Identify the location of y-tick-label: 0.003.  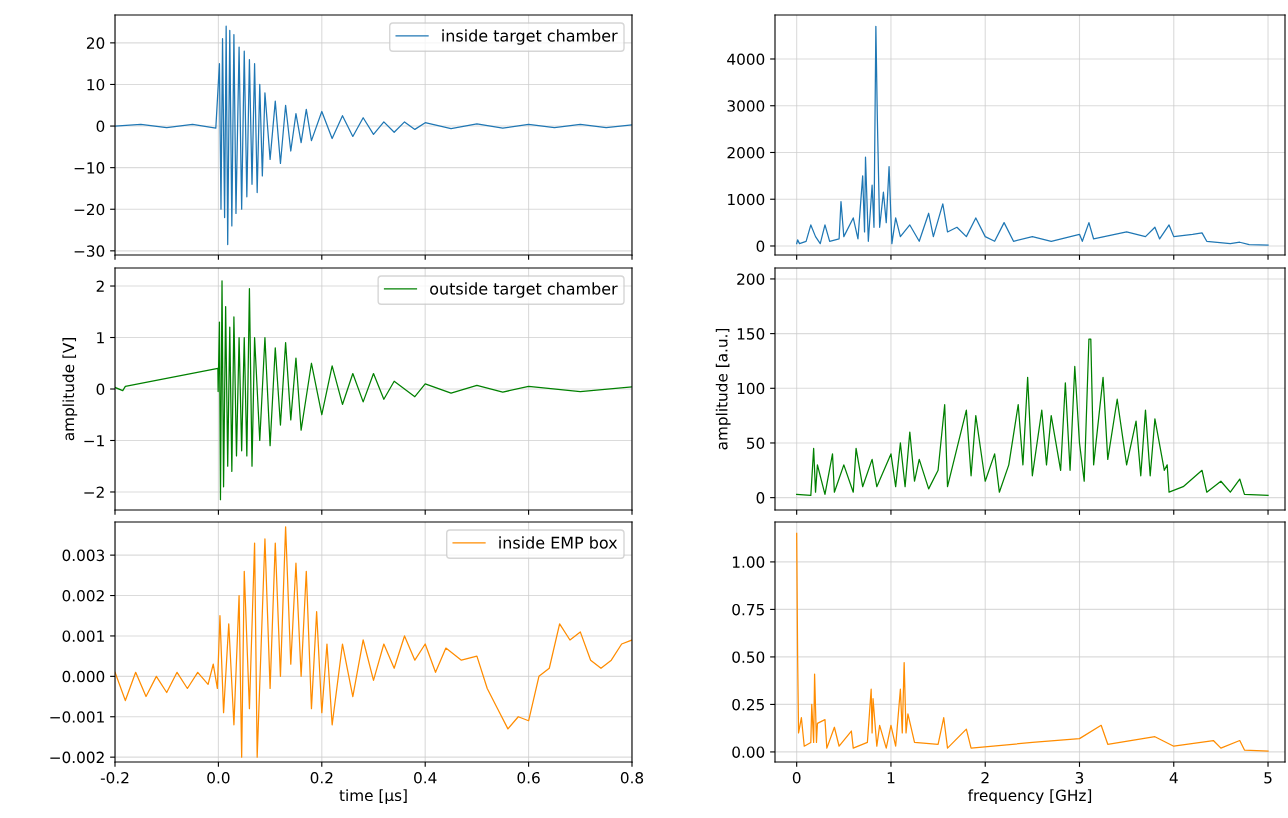
(83, 555).